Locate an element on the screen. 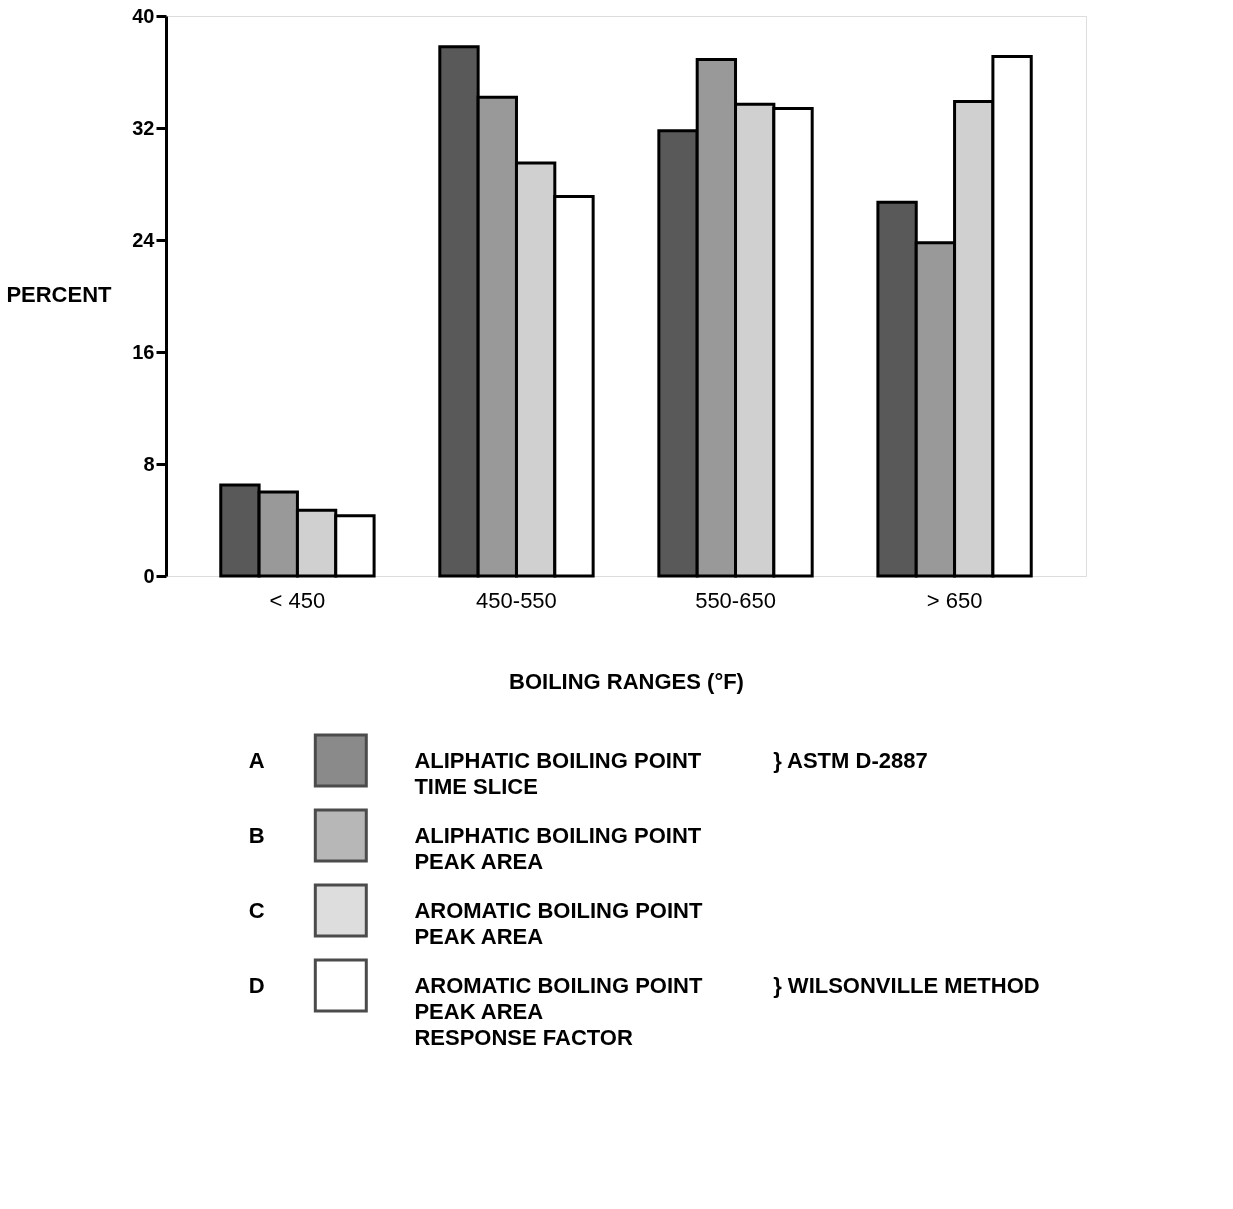  legend-label: AROMATIC BOILING POINT PEAK AREA RESPONSE FACTOR is located at coordinates (558, 1011).